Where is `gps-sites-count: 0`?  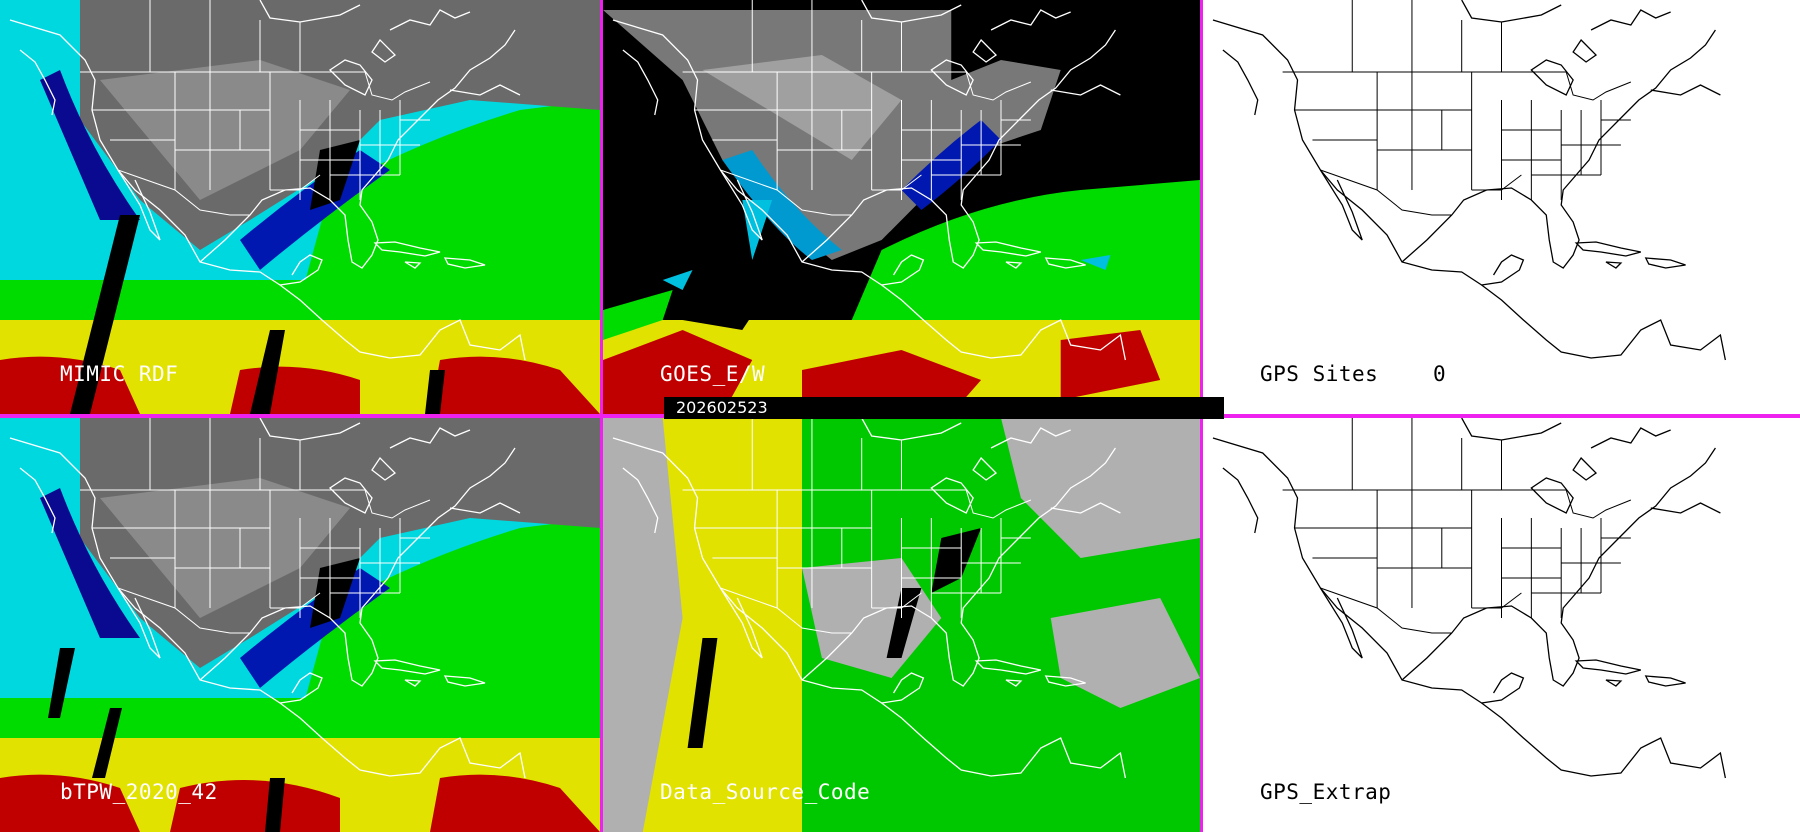
gps-sites-count: 0 is located at coordinates (1440, 374).